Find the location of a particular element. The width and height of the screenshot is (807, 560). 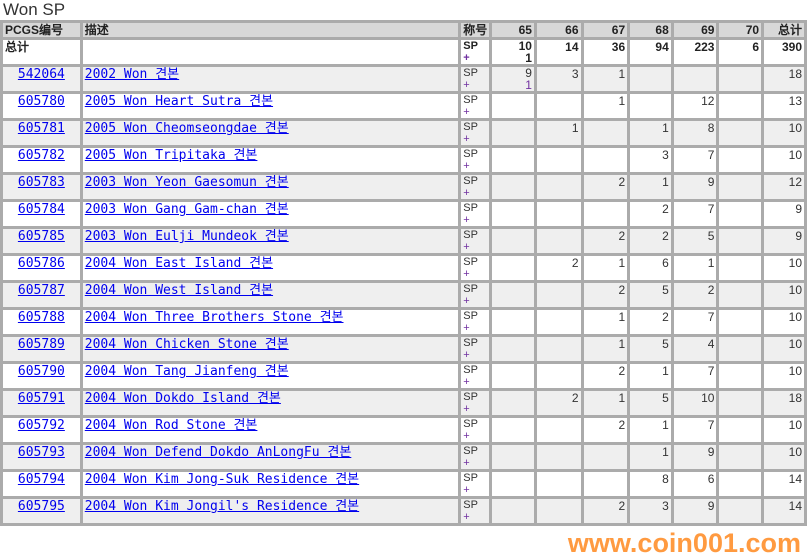

totals-65: 10 1 is located at coordinates (513, 52).